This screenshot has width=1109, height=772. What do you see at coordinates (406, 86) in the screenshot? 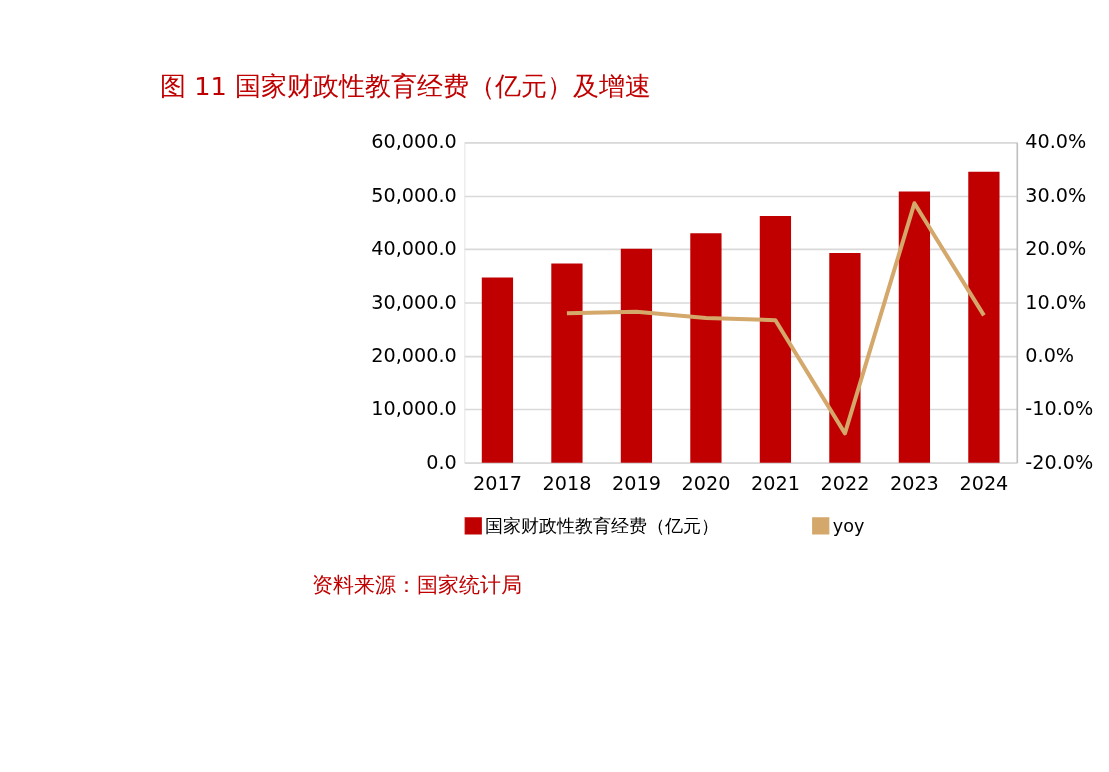
I see `chart-title: 图 11 国家财政性教育经费（亿元）及增速` at bounding box center [406, 86].